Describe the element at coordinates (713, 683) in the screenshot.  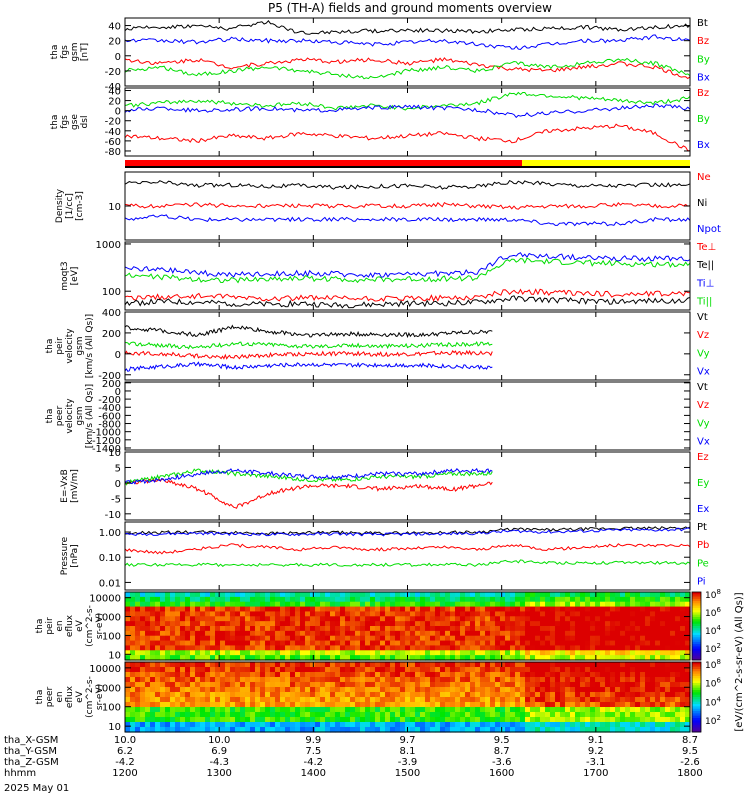
I see `colorbar-tick-label: 106` at that location.